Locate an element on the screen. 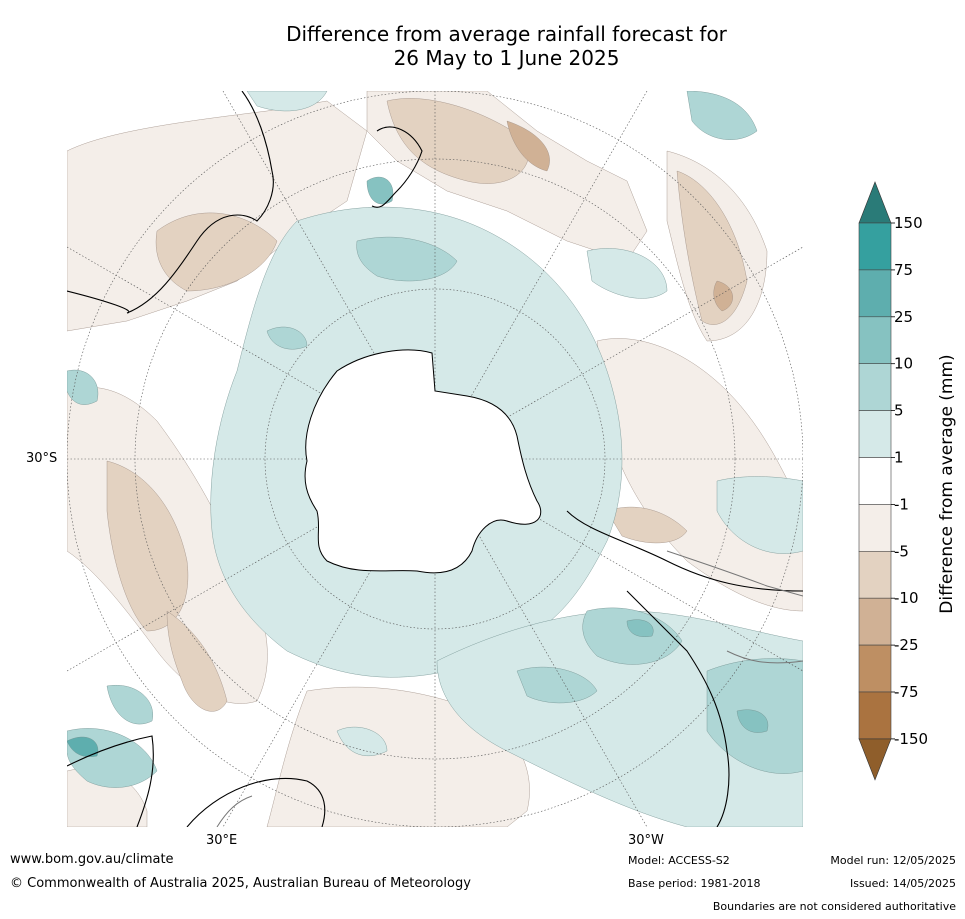 This screenshot has height=919, width=965. colorbar-tick-label: 5 is located at coordinates (899, 411).